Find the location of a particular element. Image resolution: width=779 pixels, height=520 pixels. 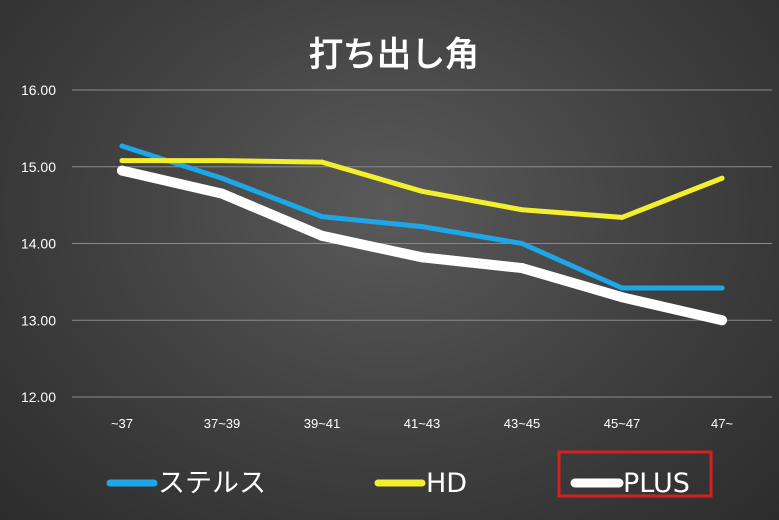

legend-label: PLUS is located at coordinates (656, 483).